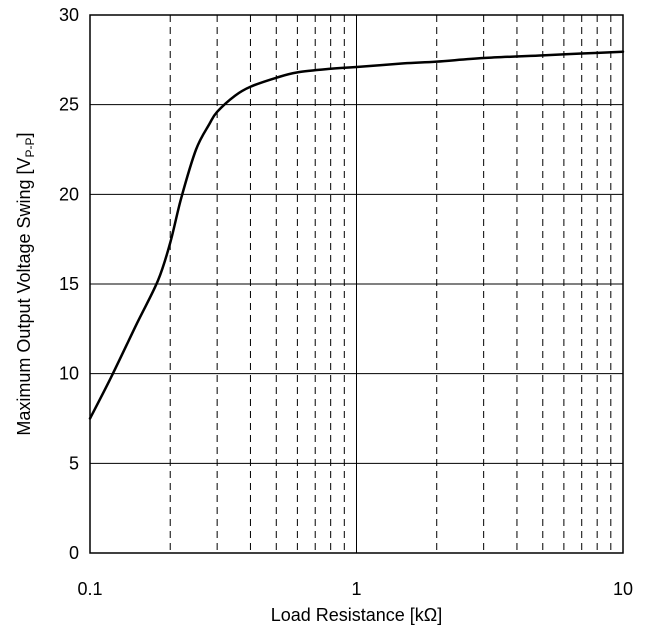 The height and width of the screenshot is (629, 648). I want to click on x-axis-label: Load Resistance [kΩ], so click(357, 615).